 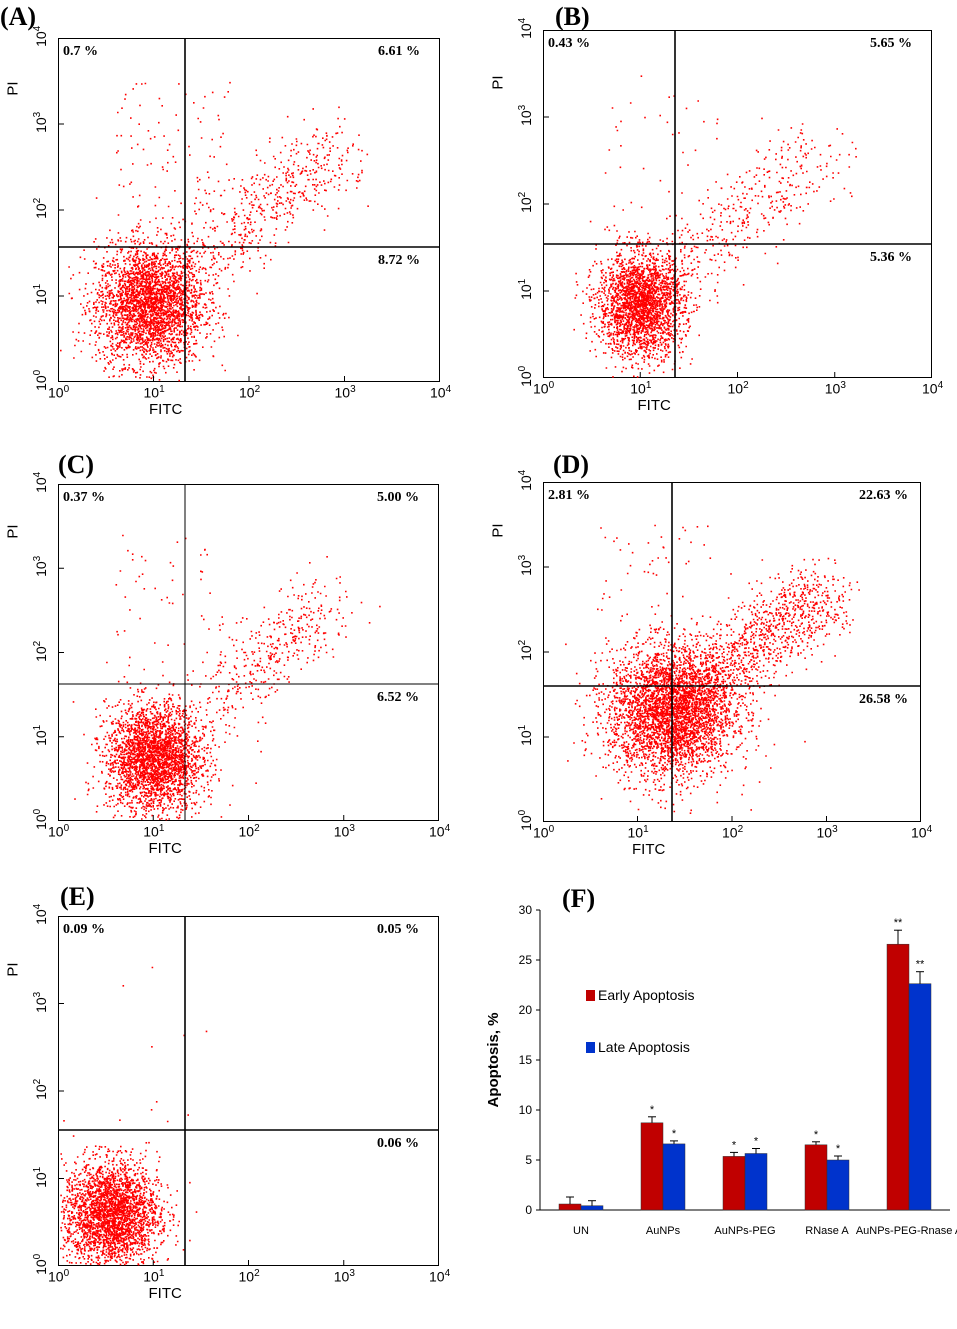 What do you see at coordinates (84, 929) in the screenshot?
I see `quadrant-upper-left-percent: 0.09 %` at bounding box center [84, 929].